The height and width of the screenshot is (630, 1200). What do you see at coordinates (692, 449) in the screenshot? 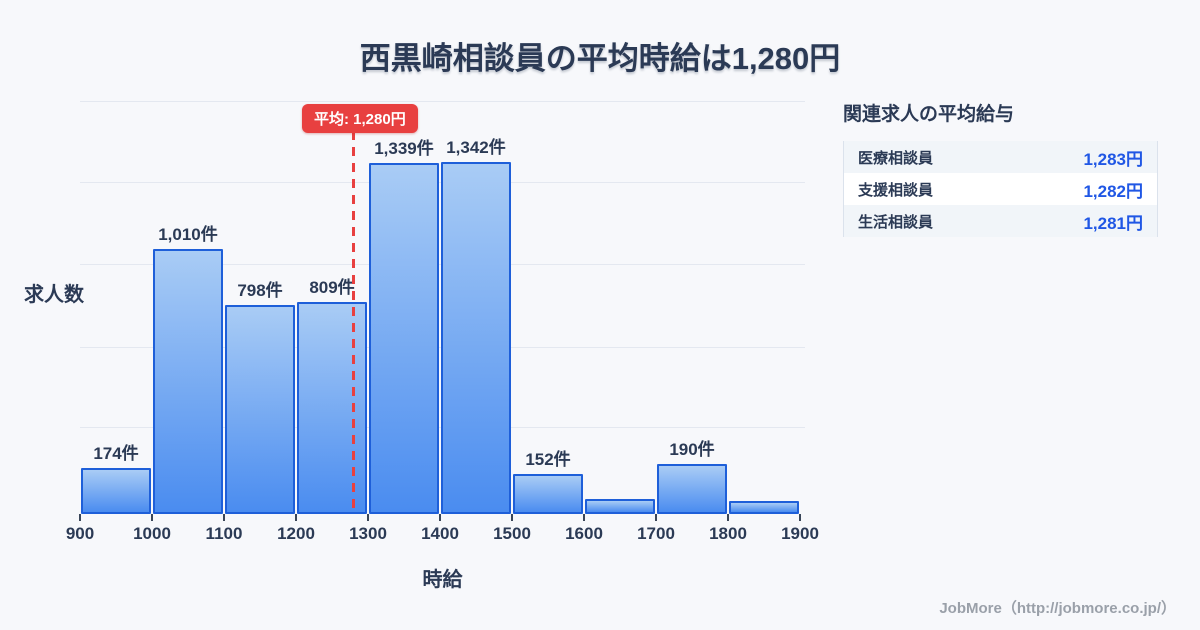
I see `bar-value-label: 190件` at bounding box center [692, 449].